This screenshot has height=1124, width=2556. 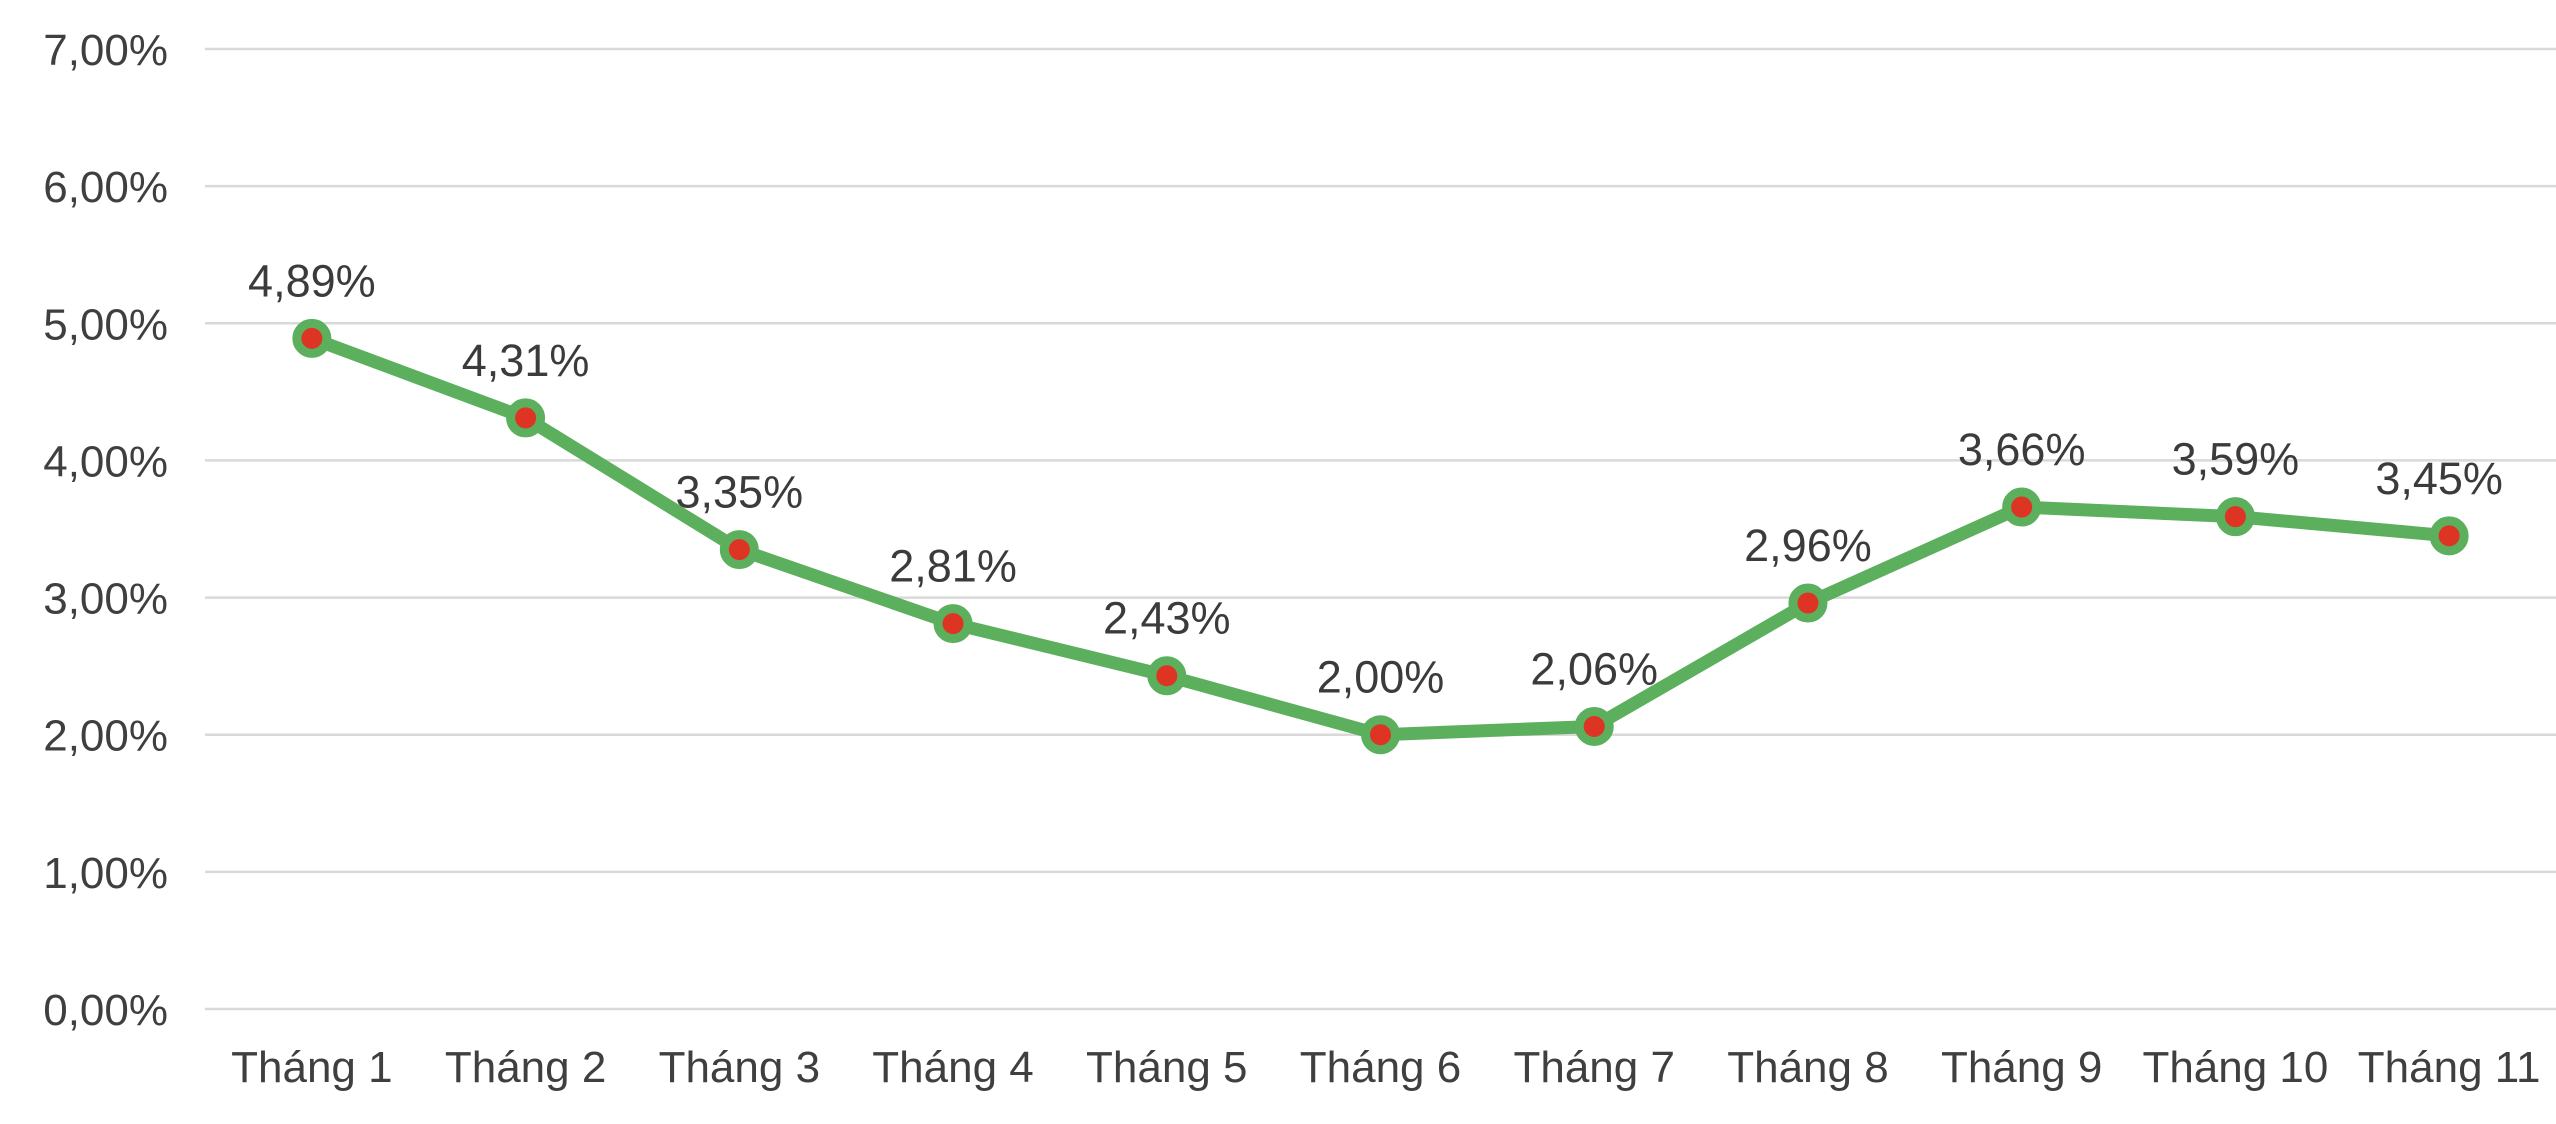 What do you see at coordinates (1381, 677) in the screenshot?
I see `data-point-label: 2,00%` at bounding box center [1381, 677].